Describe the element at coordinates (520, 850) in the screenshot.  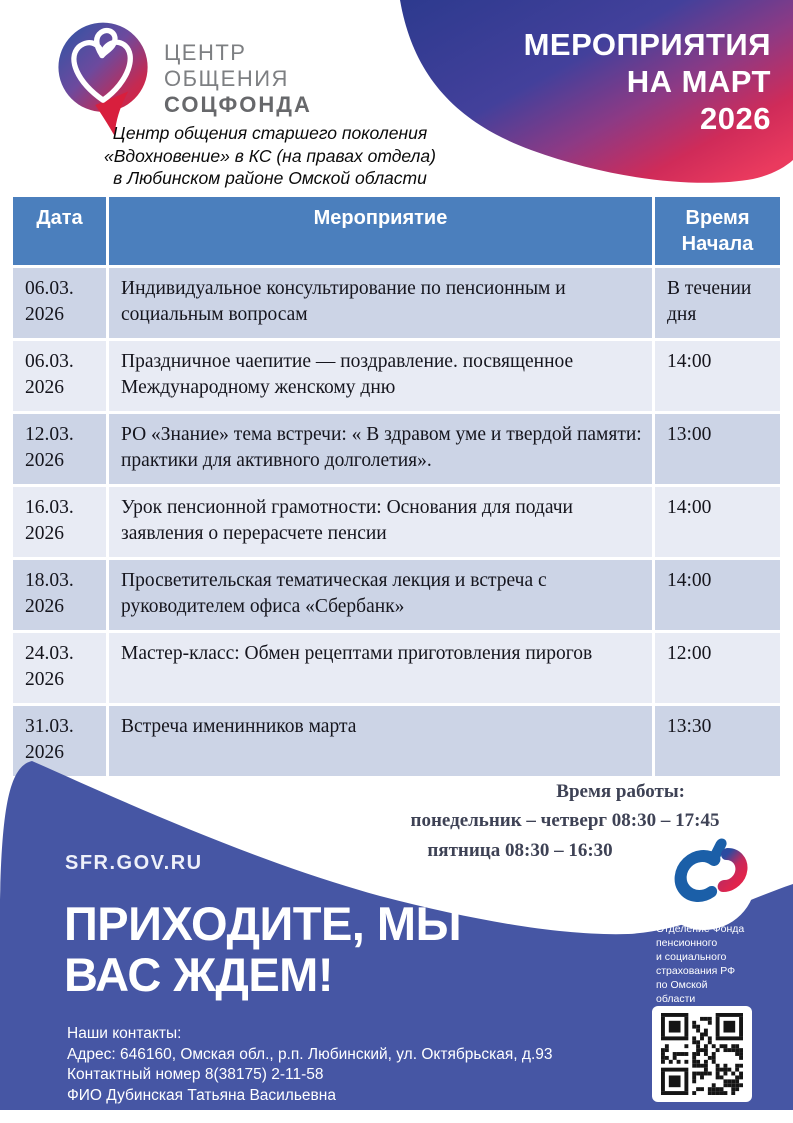
I see `working-hours-friday: пятница 08:30 – 16:30` at that location.